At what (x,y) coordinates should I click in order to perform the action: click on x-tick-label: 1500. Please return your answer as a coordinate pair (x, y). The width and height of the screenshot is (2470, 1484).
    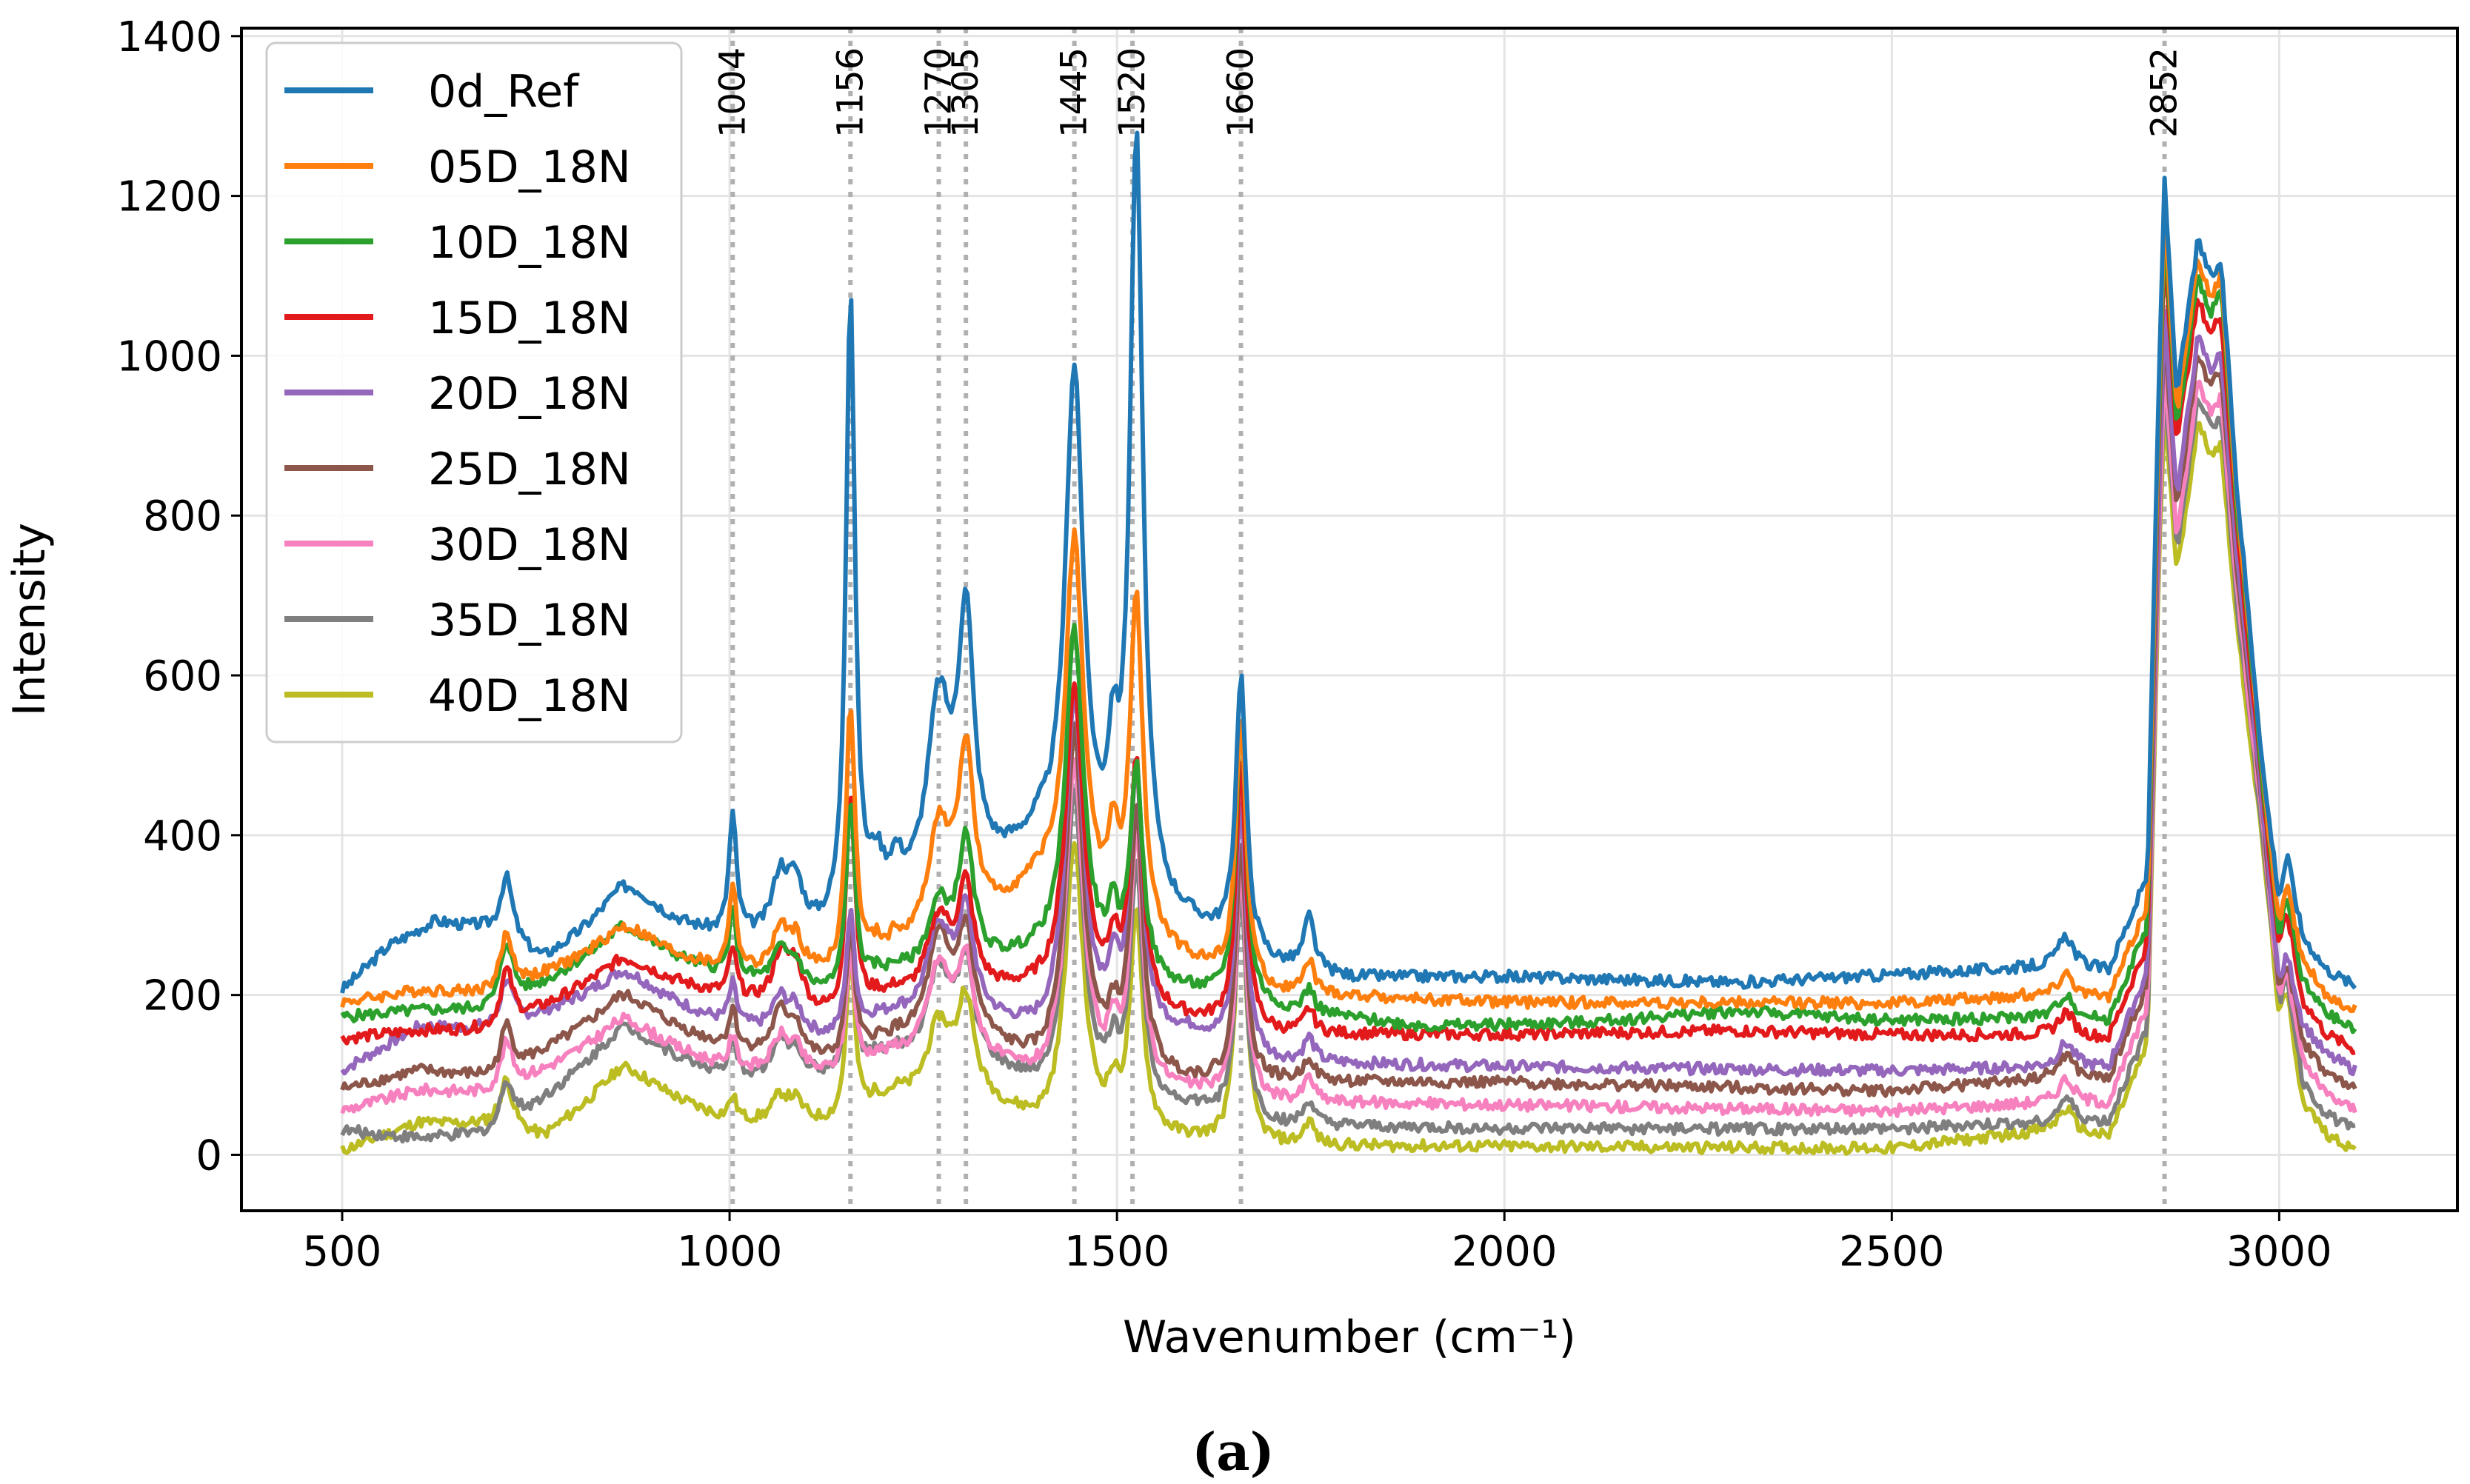
    Looking at the image, I should click on (1117, 1252).